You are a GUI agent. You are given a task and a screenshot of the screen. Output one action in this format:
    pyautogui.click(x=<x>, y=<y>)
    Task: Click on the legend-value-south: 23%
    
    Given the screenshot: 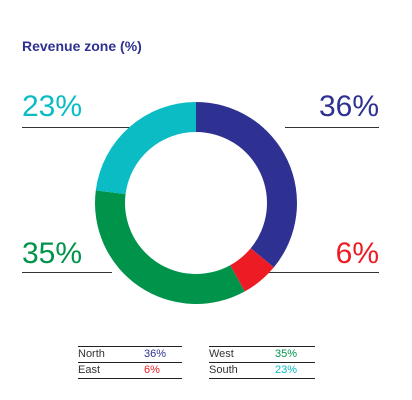 What is the action you would take?
    pyautogui.click(x=286, y=370)
    